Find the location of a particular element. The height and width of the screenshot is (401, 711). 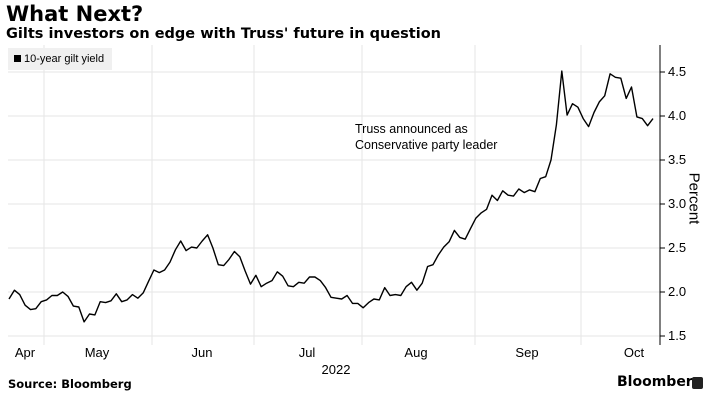

x-tick-label: Aug is located at coordinates (416, 352).